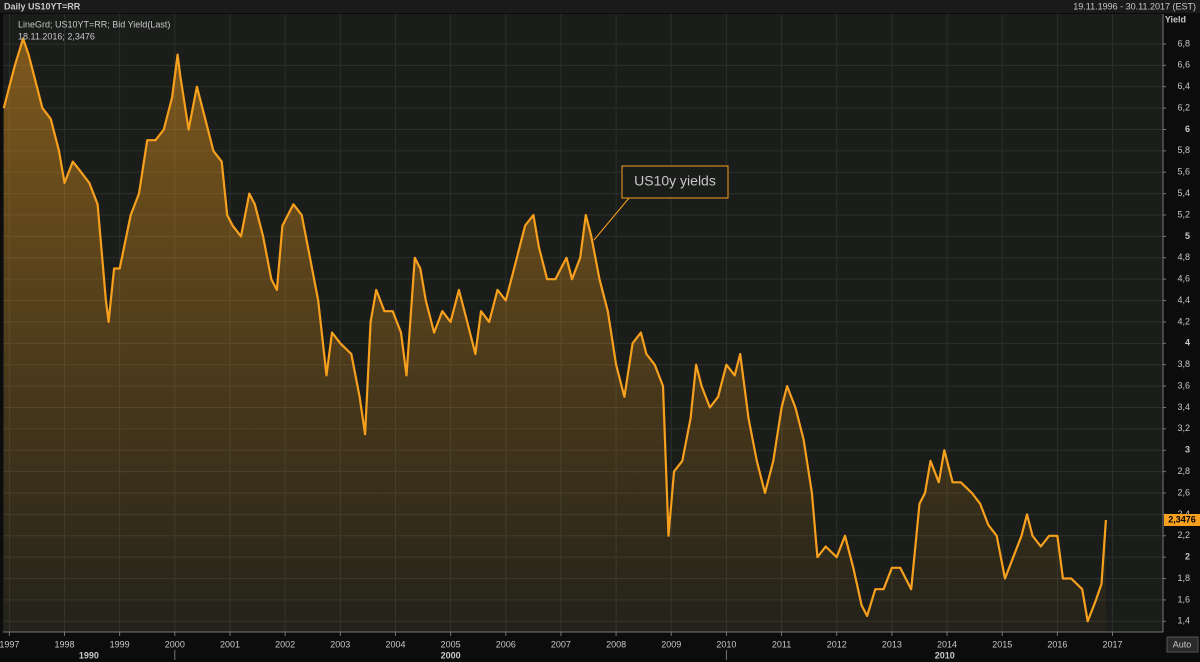  What do you see at coordinates (1002, 644) in the screenshot?
I see `x-tick-label: 2015` at bounding box center [1002, 644].